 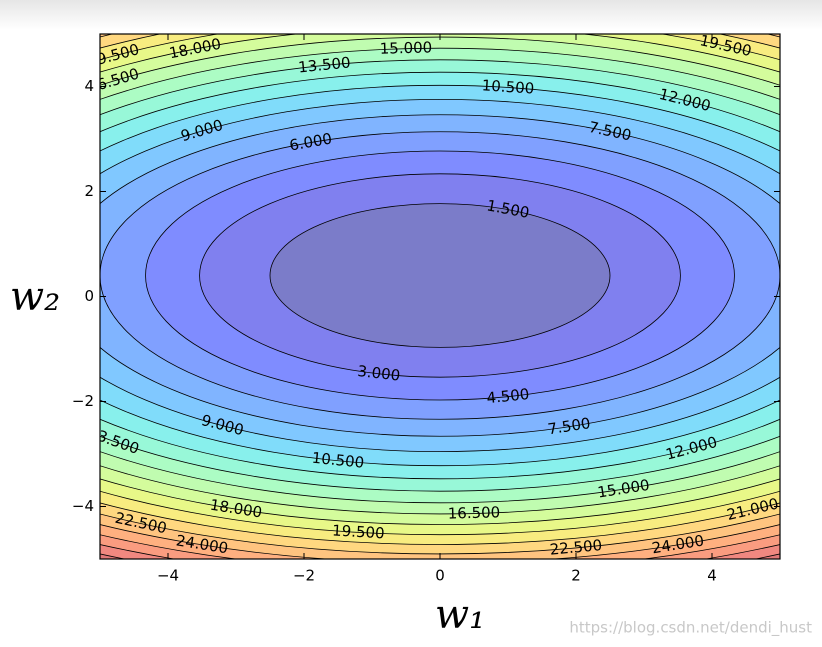 What do you see at coordinates (324, 64) in the screenshot?
I see `contour-label: 13.500` at bounding box center [324, 64].